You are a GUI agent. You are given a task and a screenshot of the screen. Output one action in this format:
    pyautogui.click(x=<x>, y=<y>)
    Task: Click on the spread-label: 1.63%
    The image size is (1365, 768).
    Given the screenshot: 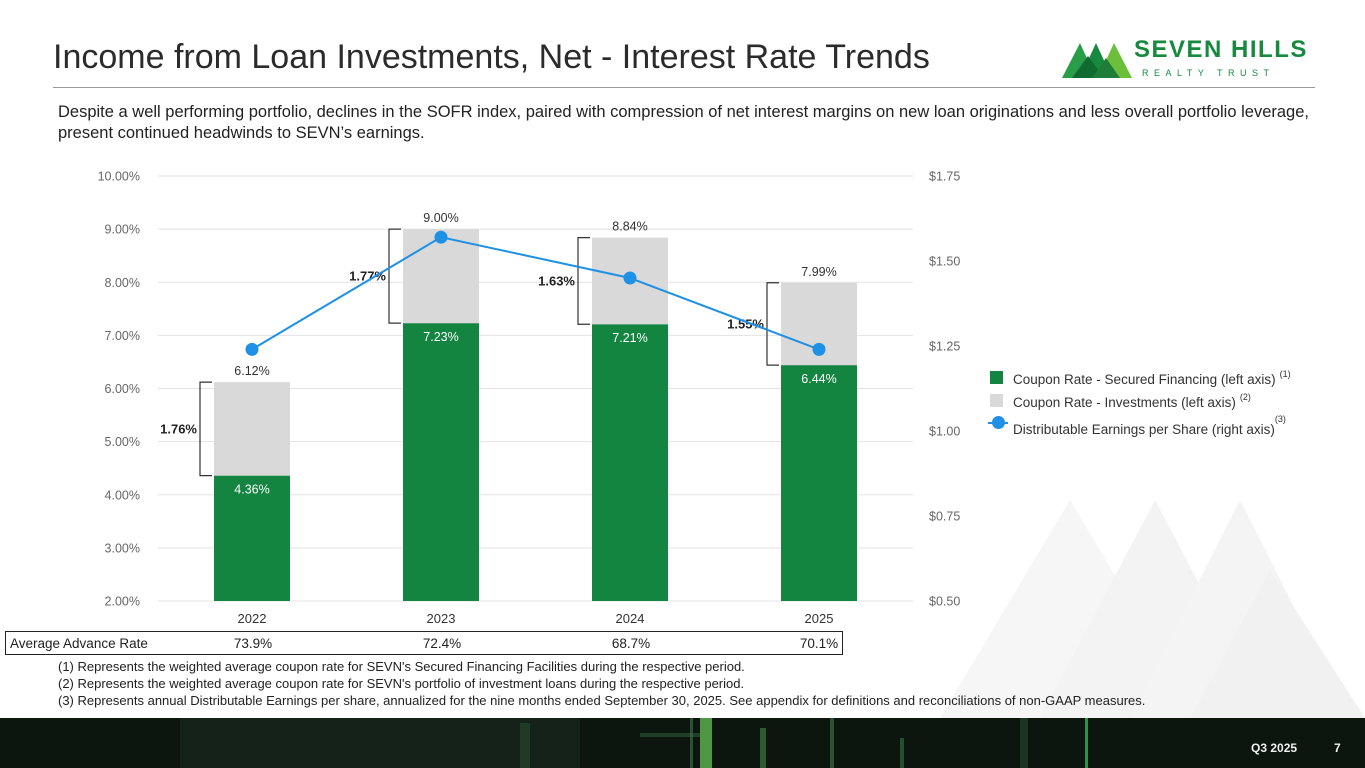 What is the action you would take?
    pyautogui.click(x=556, y=280)
    